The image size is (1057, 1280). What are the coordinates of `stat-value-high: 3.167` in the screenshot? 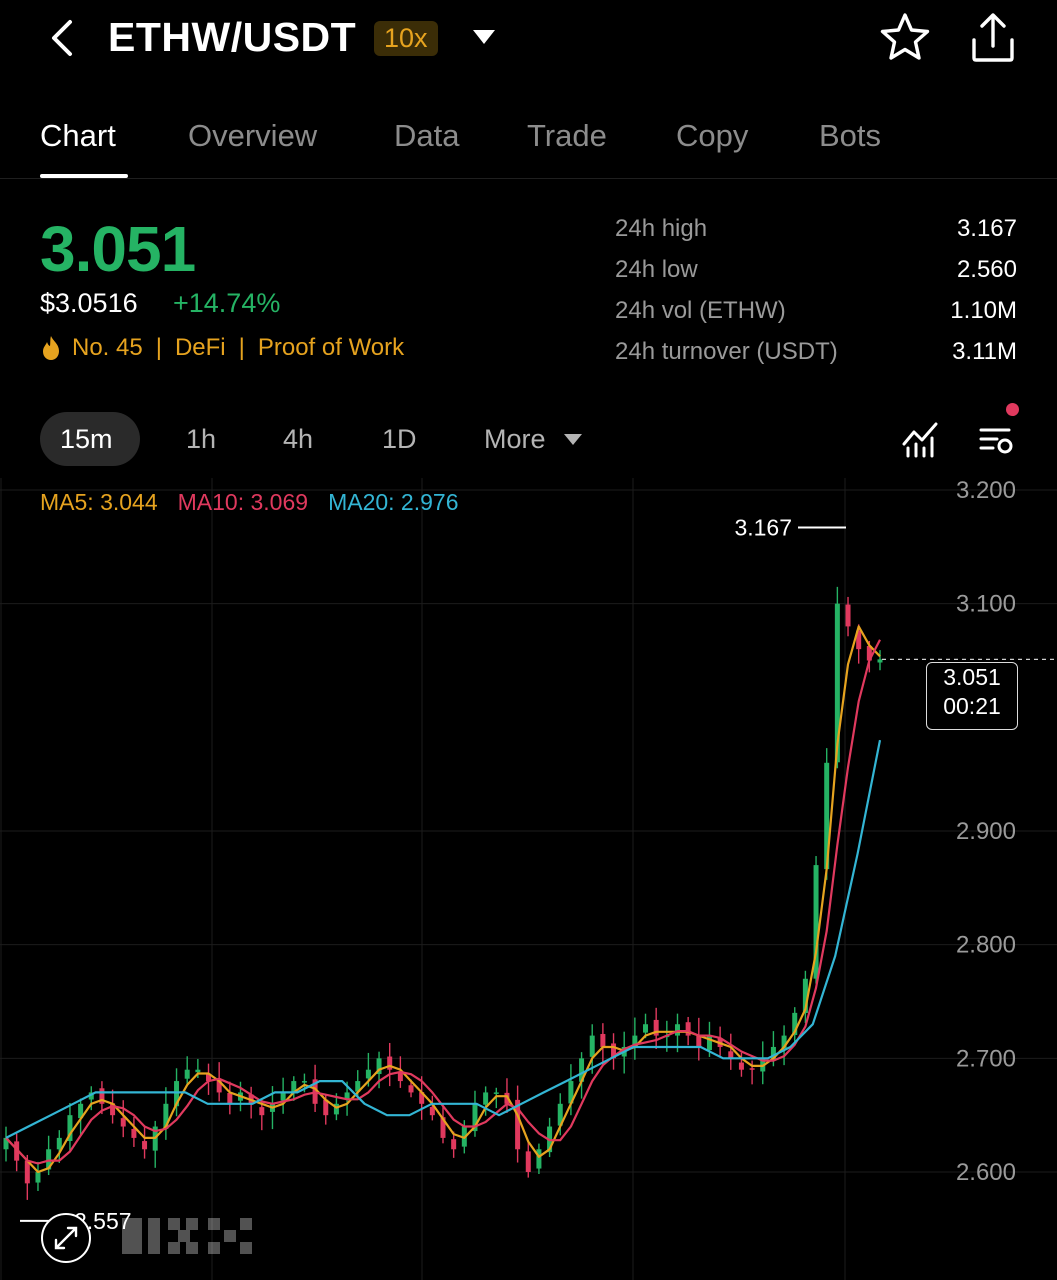 It's located at (986, 228).